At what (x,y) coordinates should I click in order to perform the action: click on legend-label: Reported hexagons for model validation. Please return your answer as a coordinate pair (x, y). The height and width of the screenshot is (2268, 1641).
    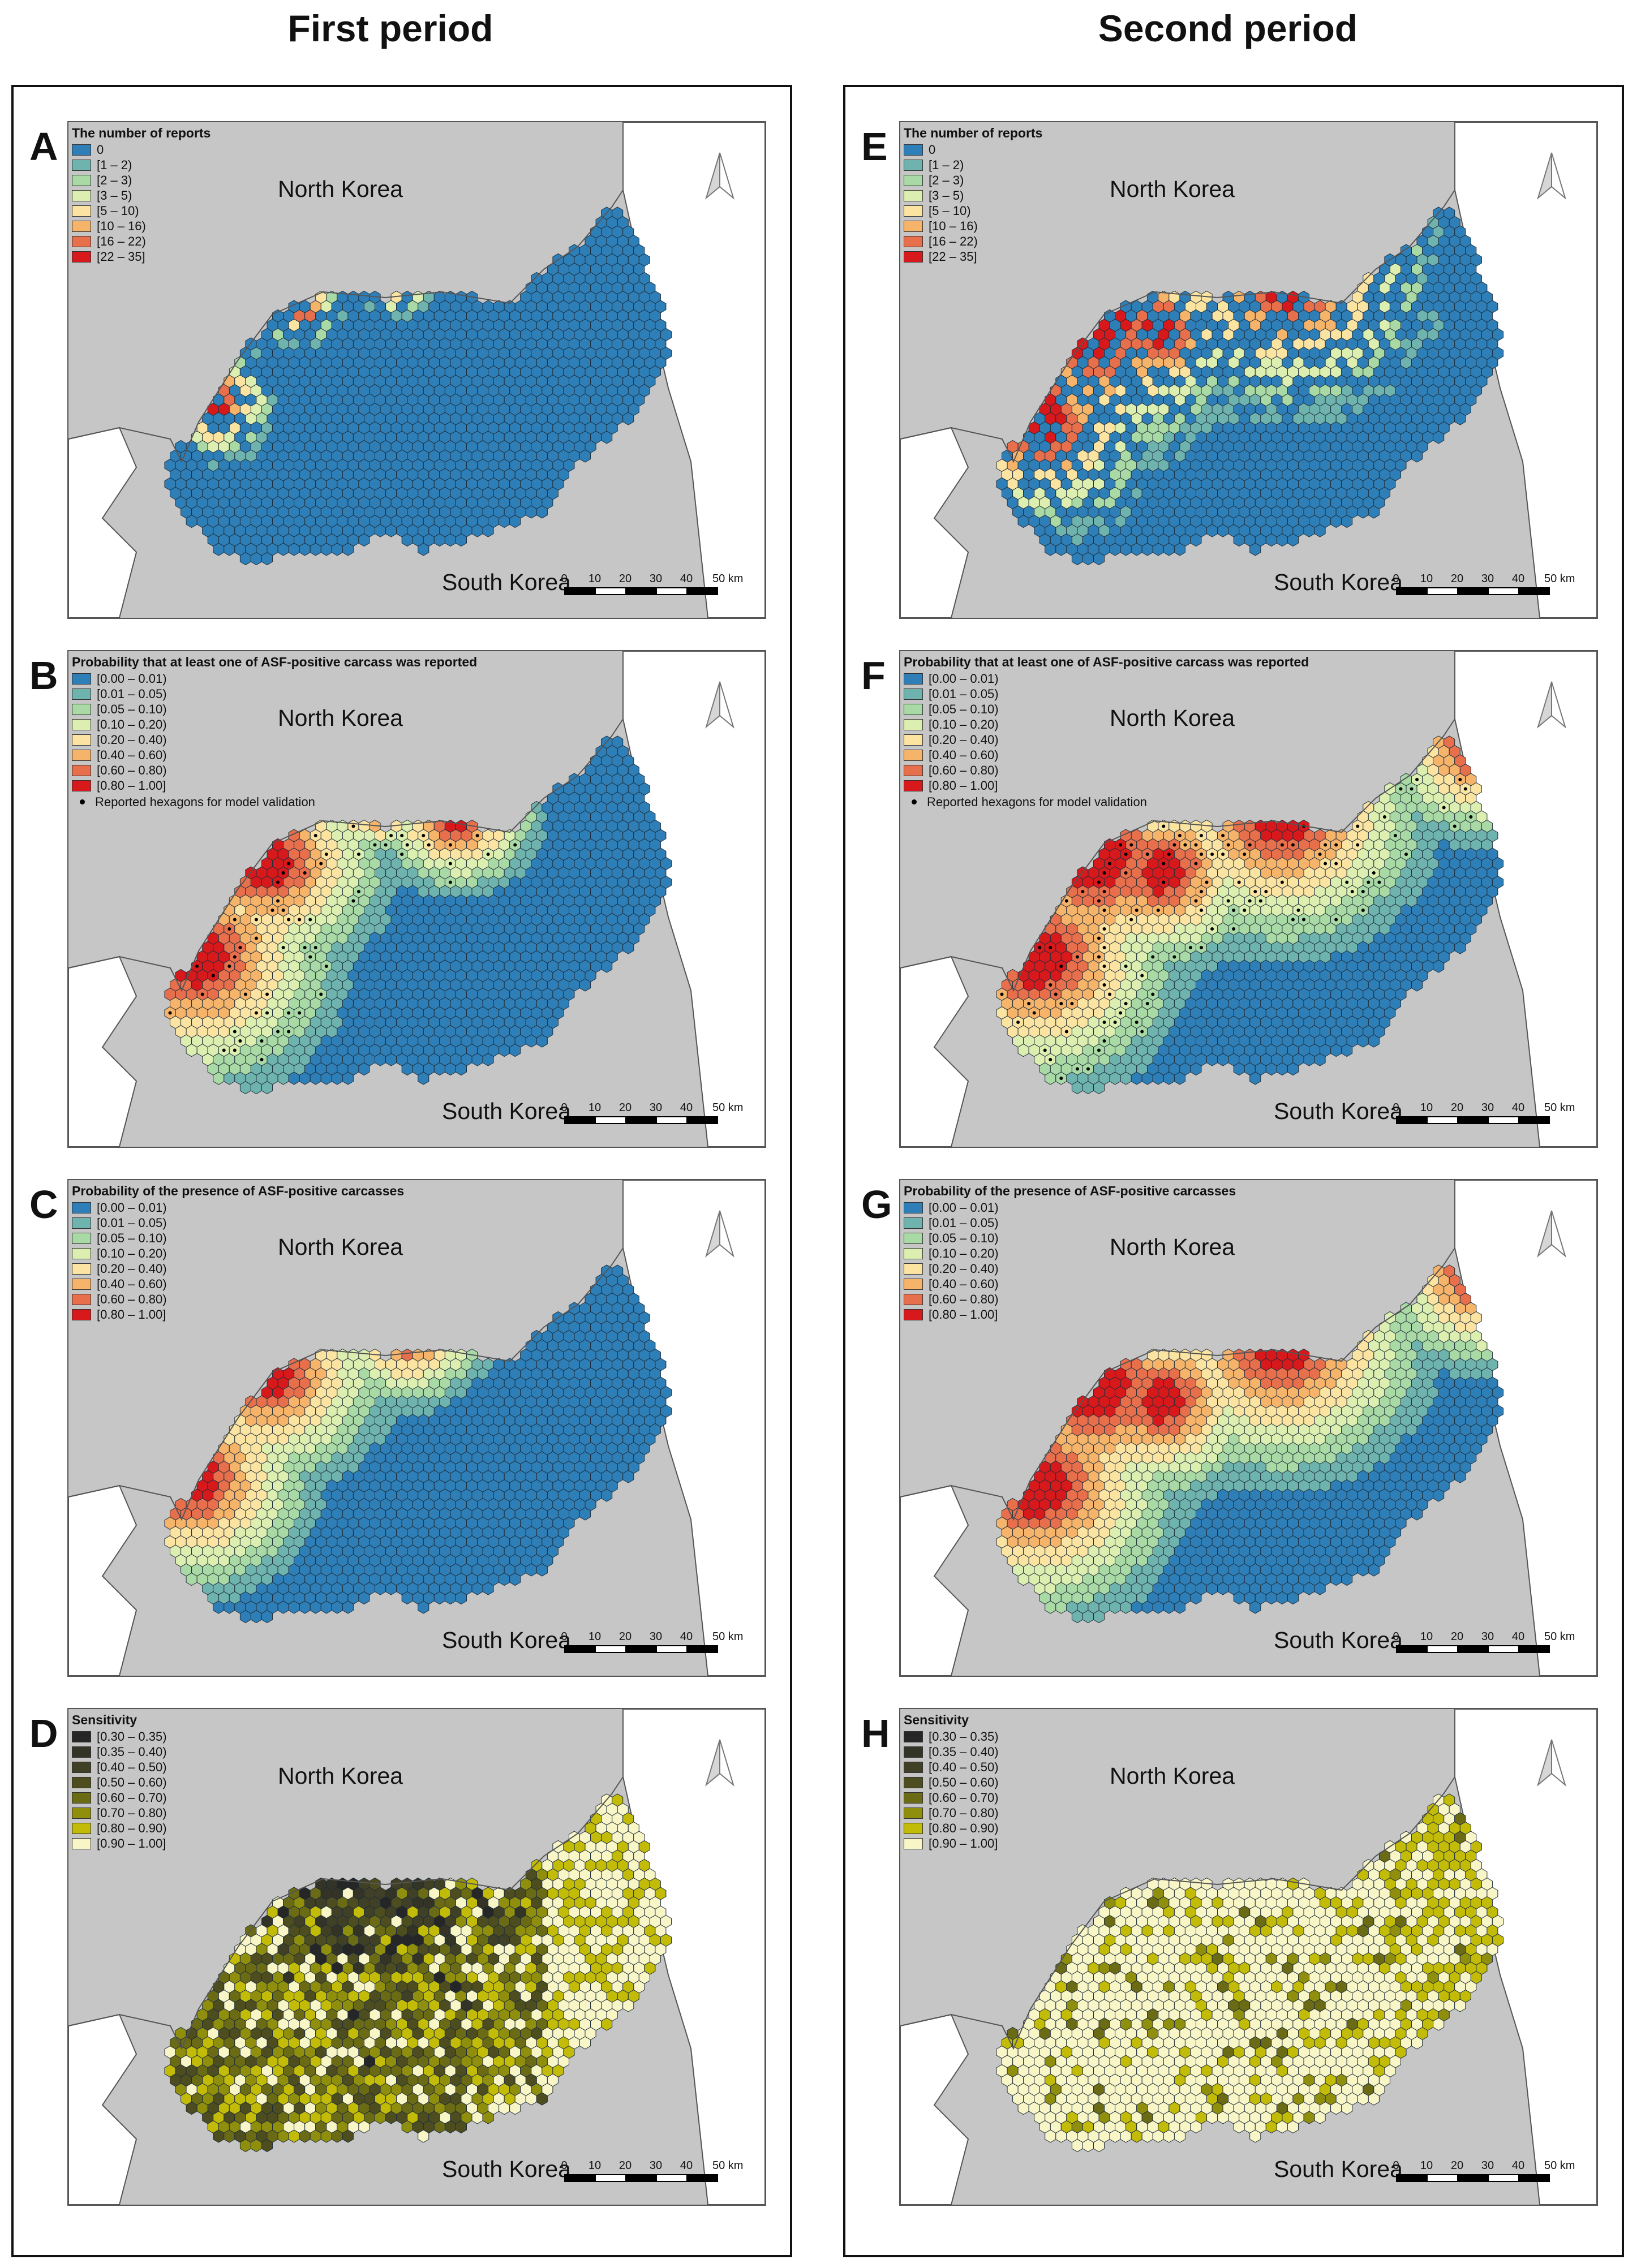
    Looking at the image, I should click on (205, 802).